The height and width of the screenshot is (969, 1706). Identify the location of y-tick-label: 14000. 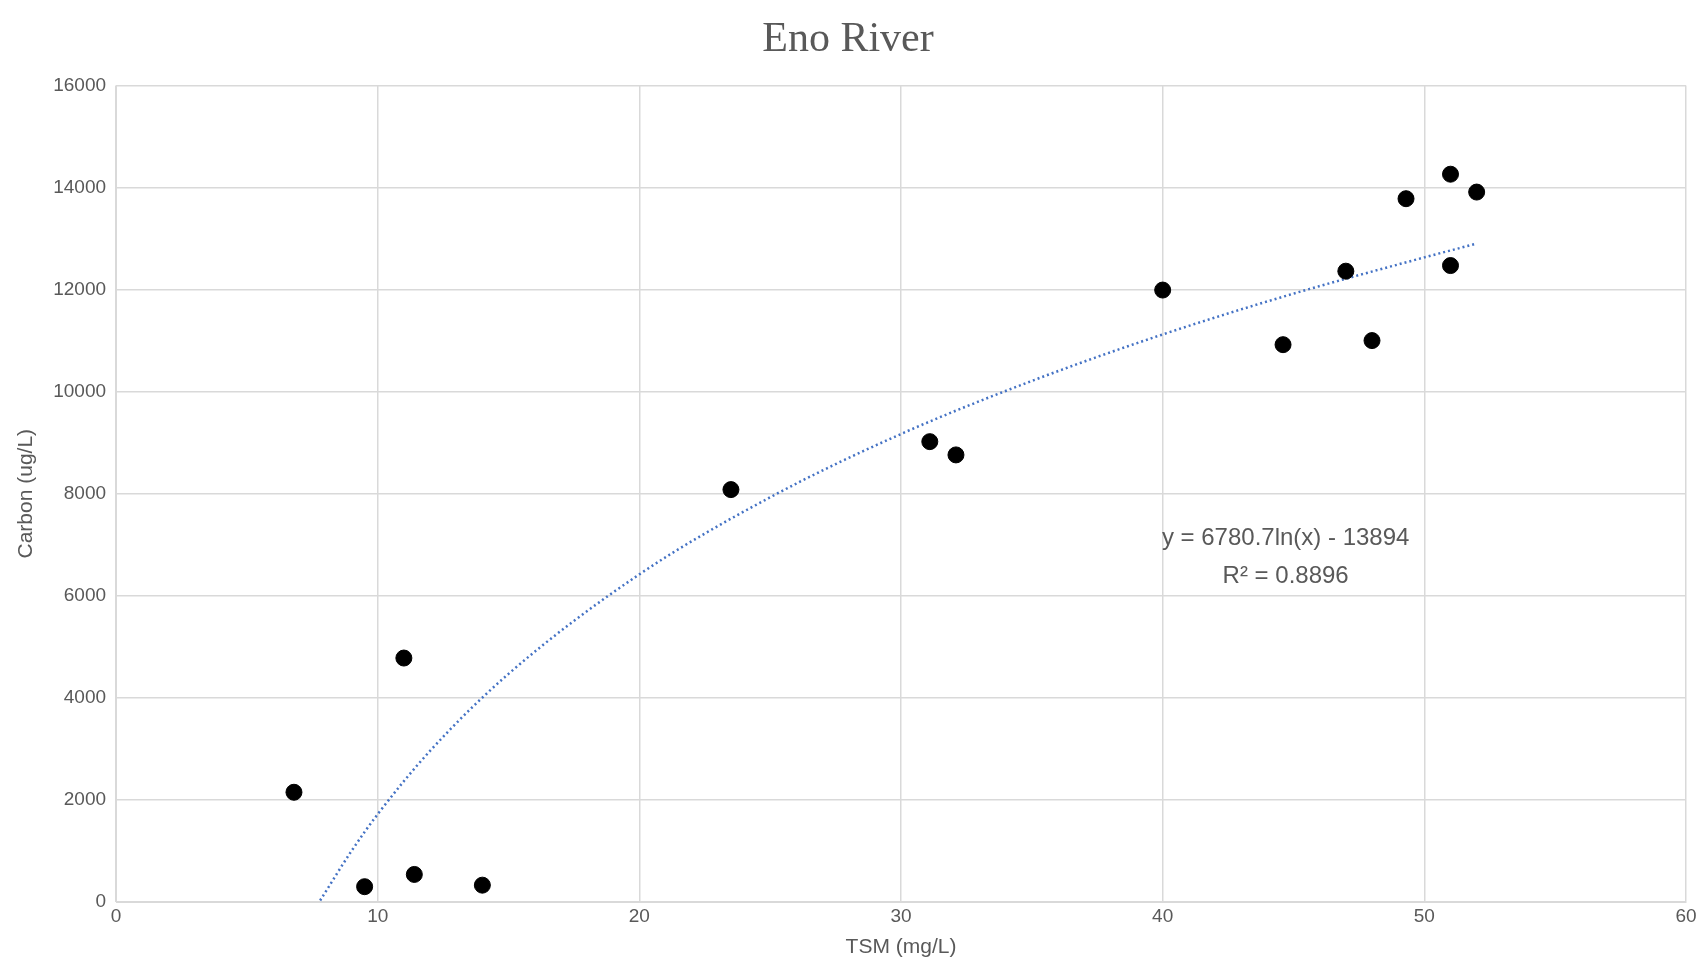
(80, 186).